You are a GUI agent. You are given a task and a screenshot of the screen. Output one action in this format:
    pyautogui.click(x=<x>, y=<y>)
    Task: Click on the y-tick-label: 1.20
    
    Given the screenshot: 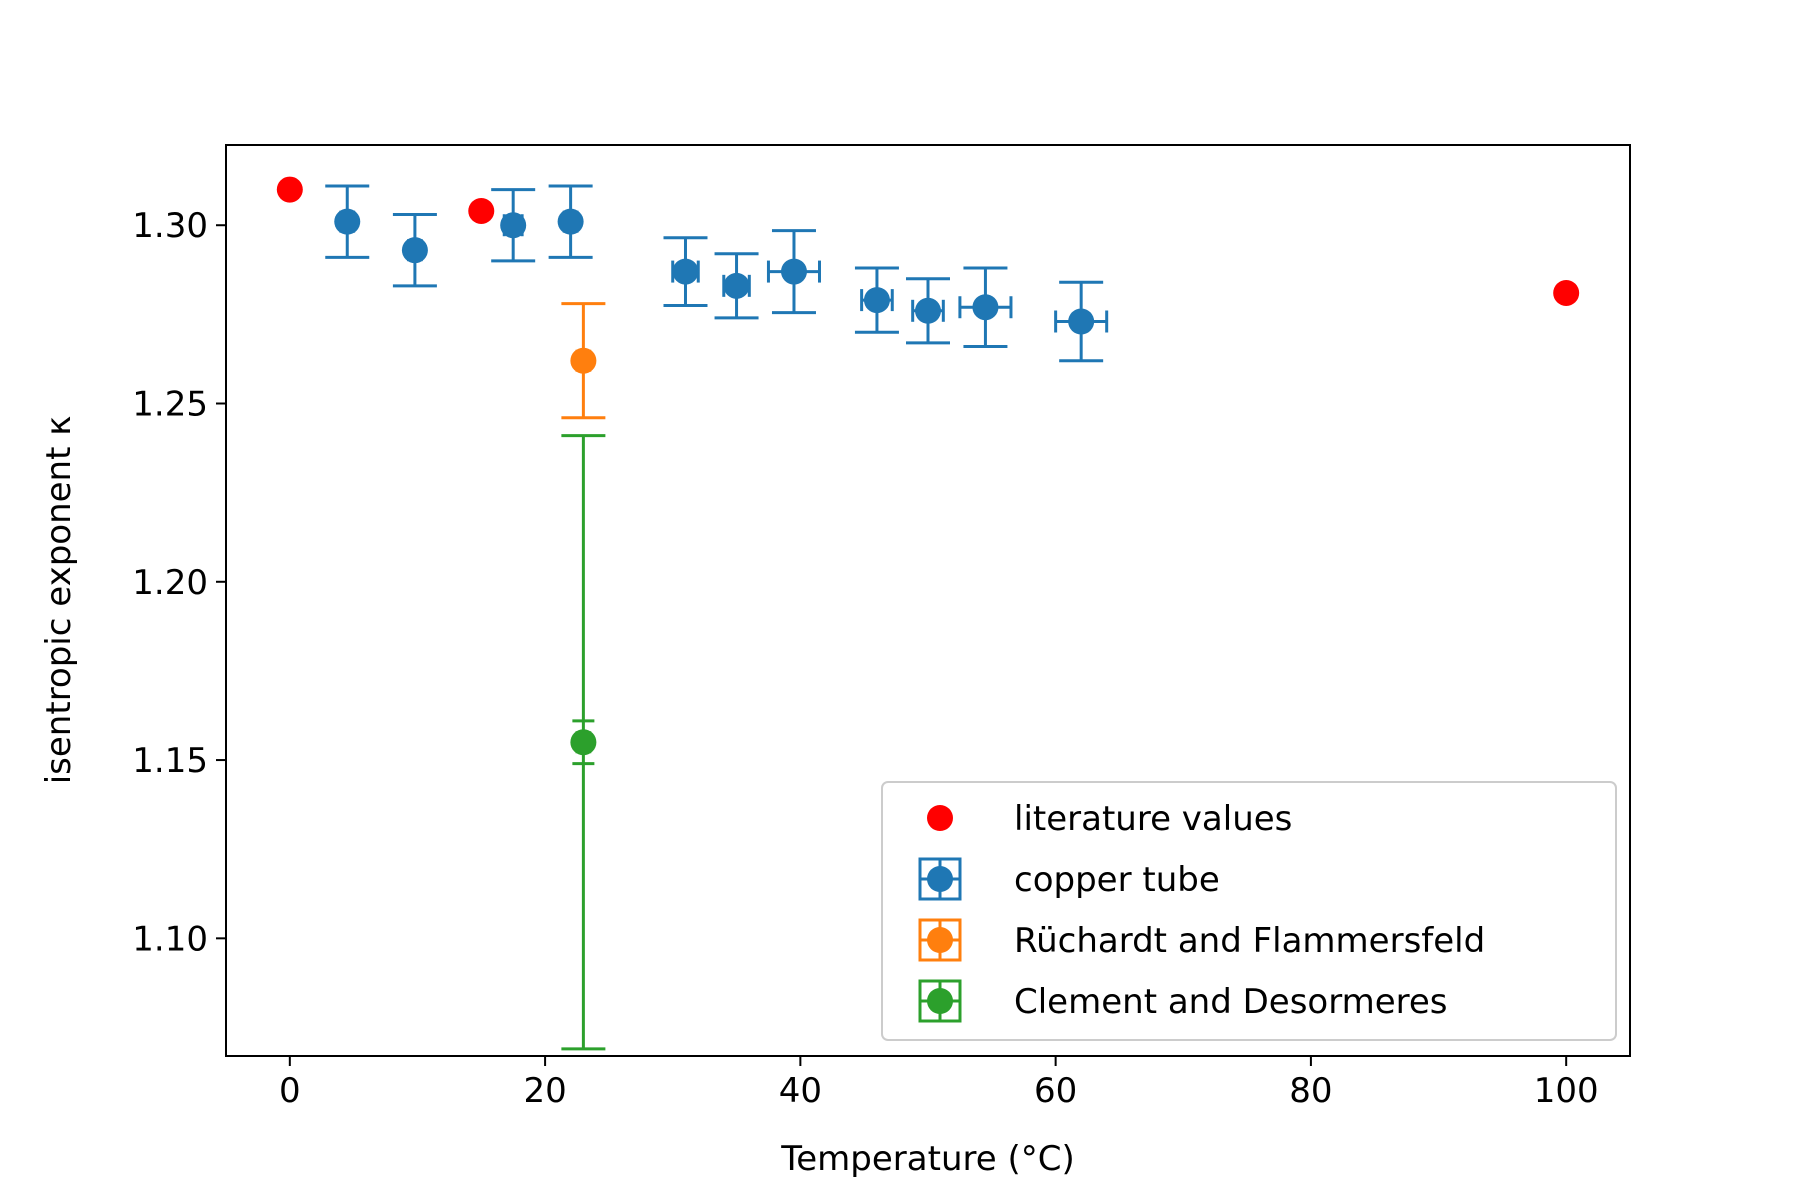 What is the action you would take?
    pyautogui.click(x=170, y=583)
    